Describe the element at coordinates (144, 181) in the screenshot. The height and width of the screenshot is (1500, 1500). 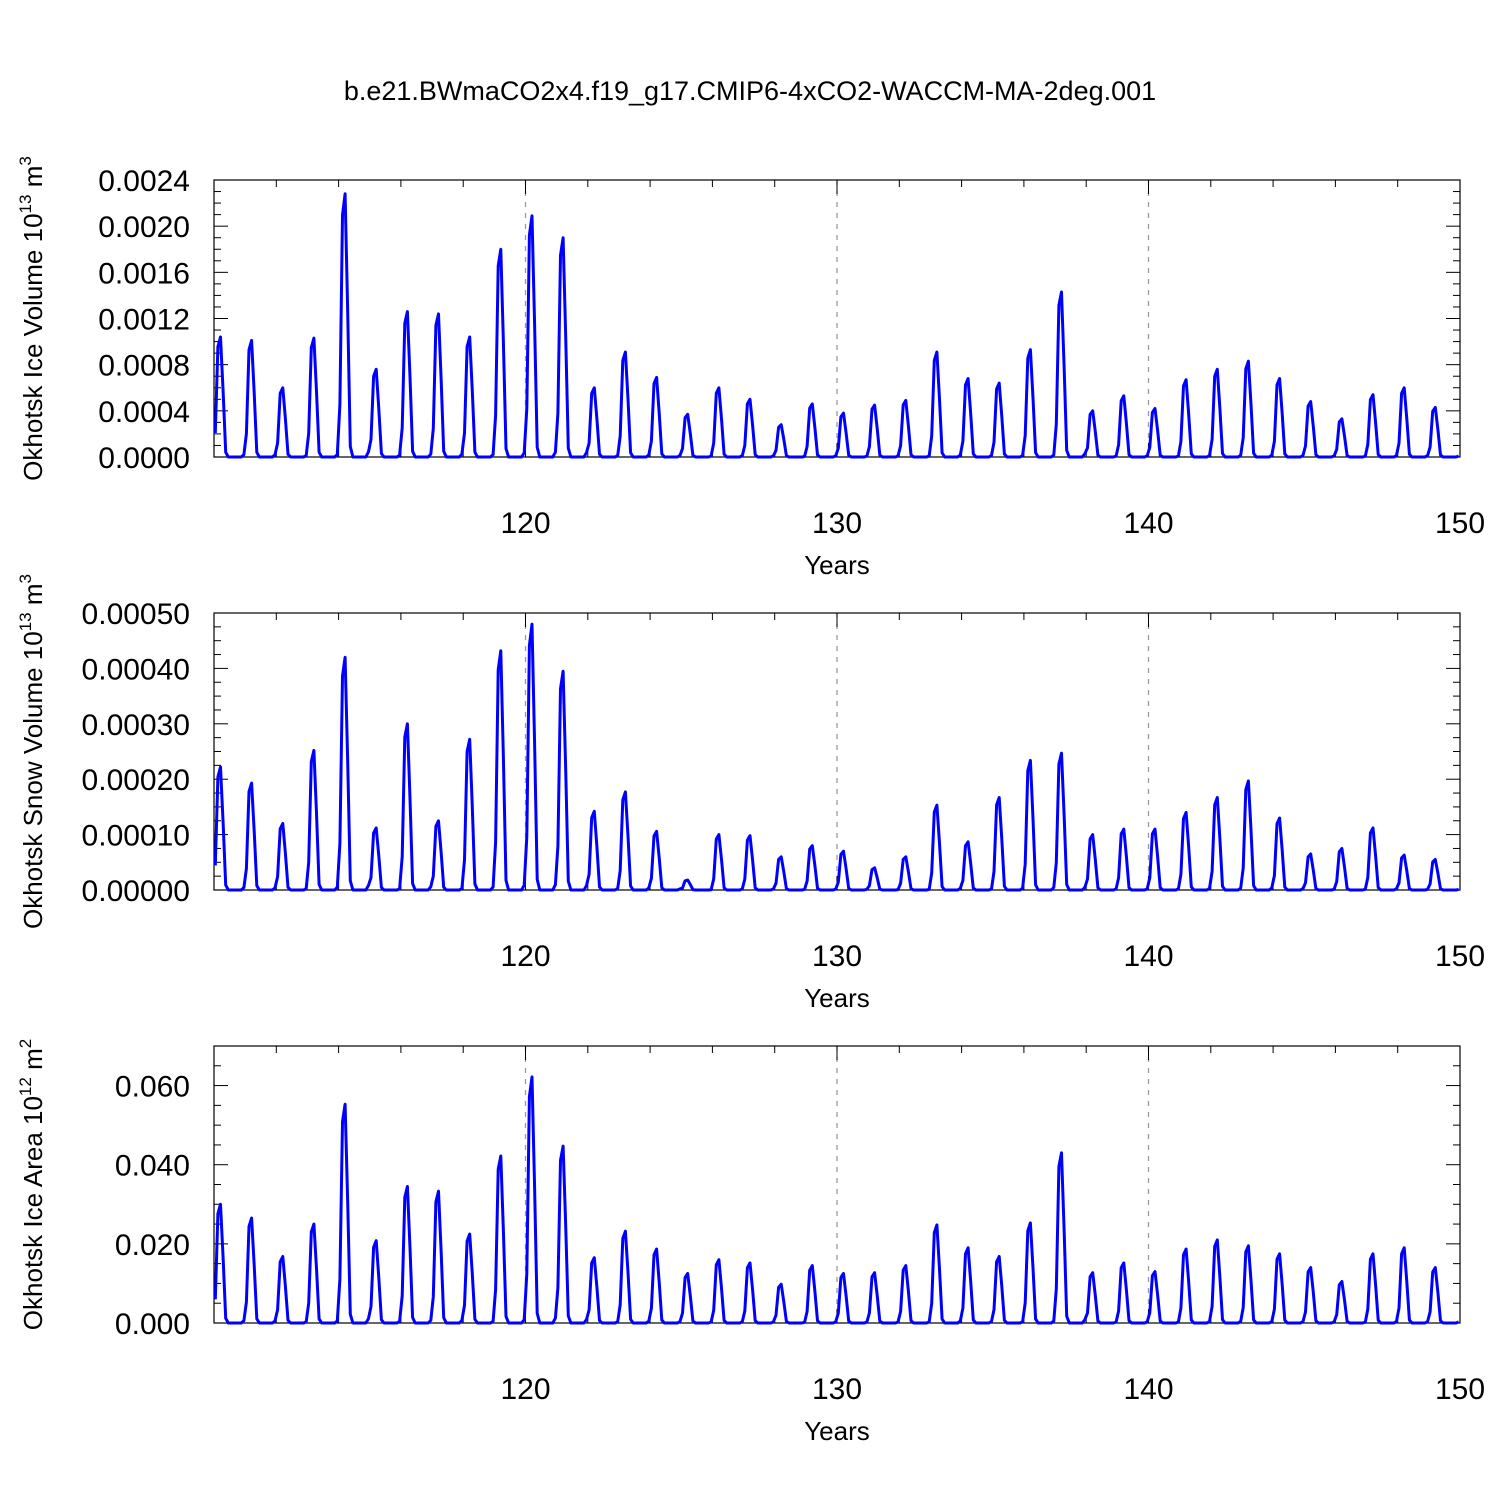
I see `y-tick-label: 0.0024` at that location.